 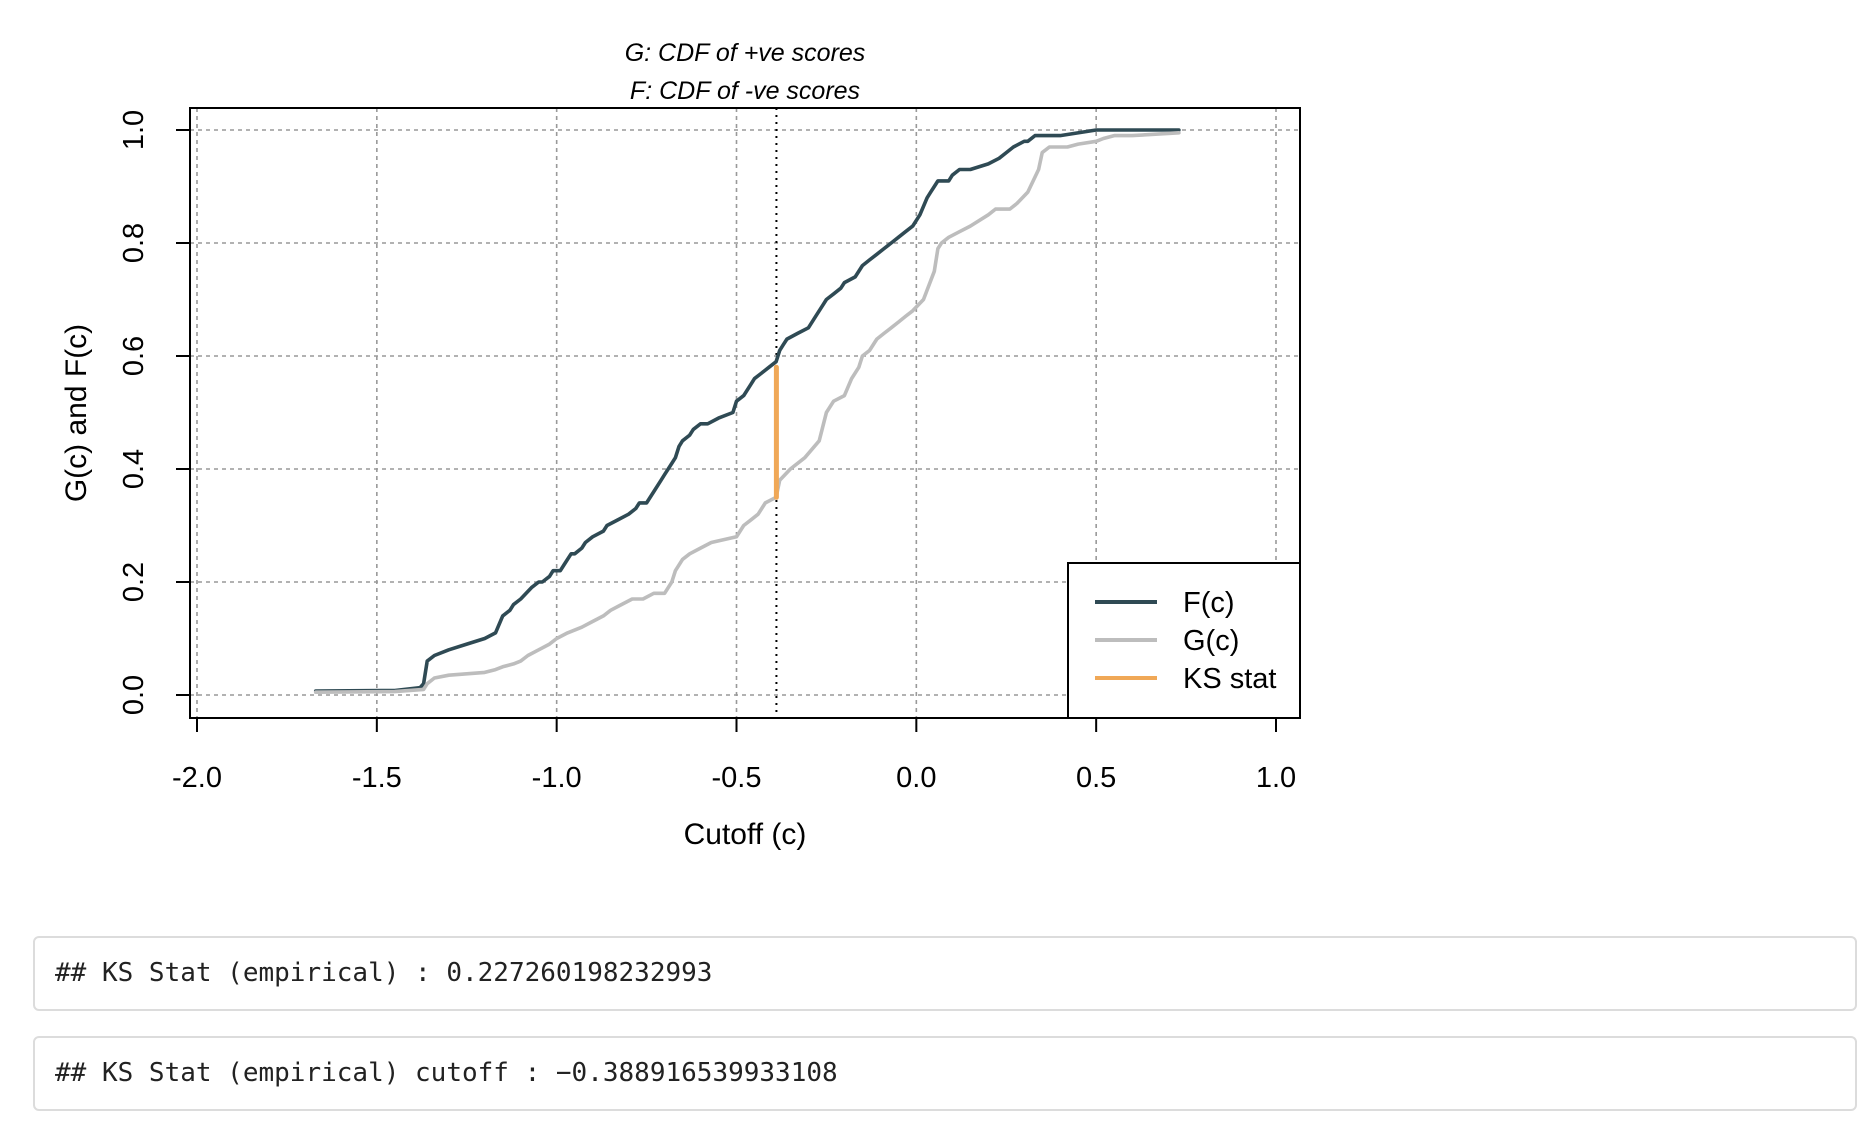 What do you see at coordinates (1211, 641) in the screenshot?
I see `legend-label: G(c)` at bounding box center [1211, 641].